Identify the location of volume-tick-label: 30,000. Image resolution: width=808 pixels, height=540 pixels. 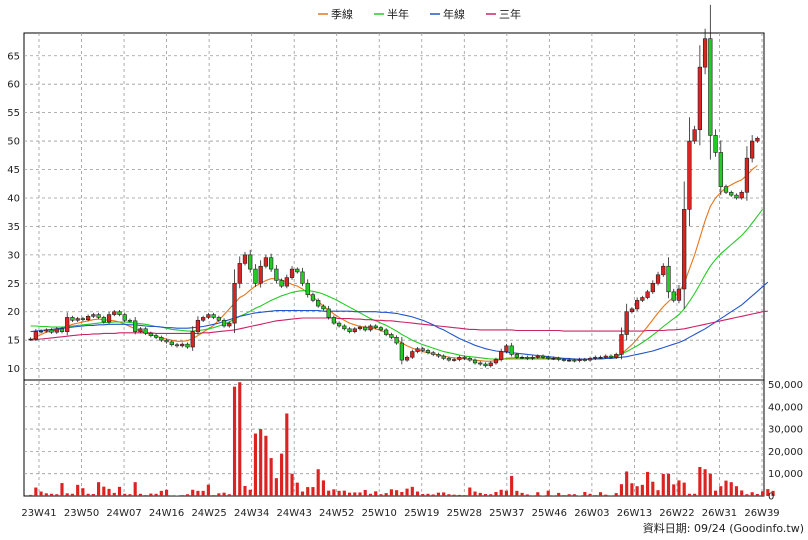
(785, 430).